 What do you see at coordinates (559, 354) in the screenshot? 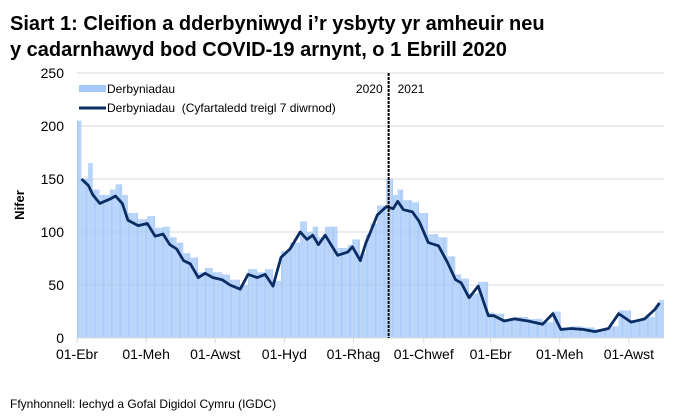
I see `x-tick-label: 01-Meh` at bounding box center [559, 354].